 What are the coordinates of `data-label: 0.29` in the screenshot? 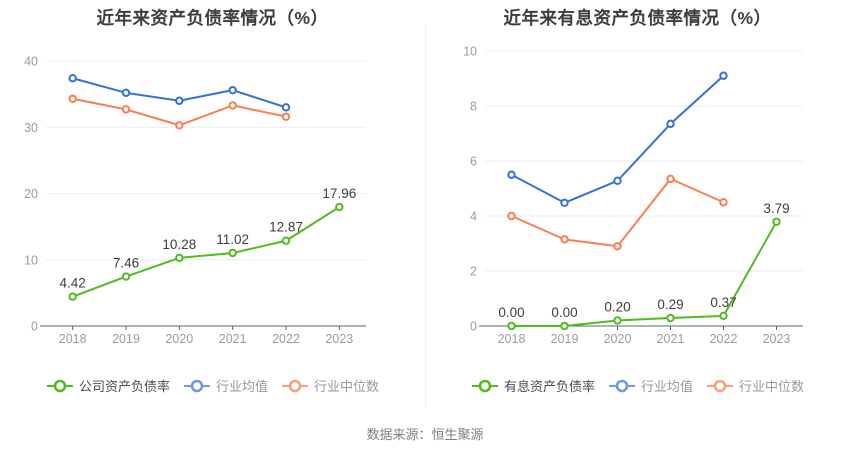 It's located at (670, 304).